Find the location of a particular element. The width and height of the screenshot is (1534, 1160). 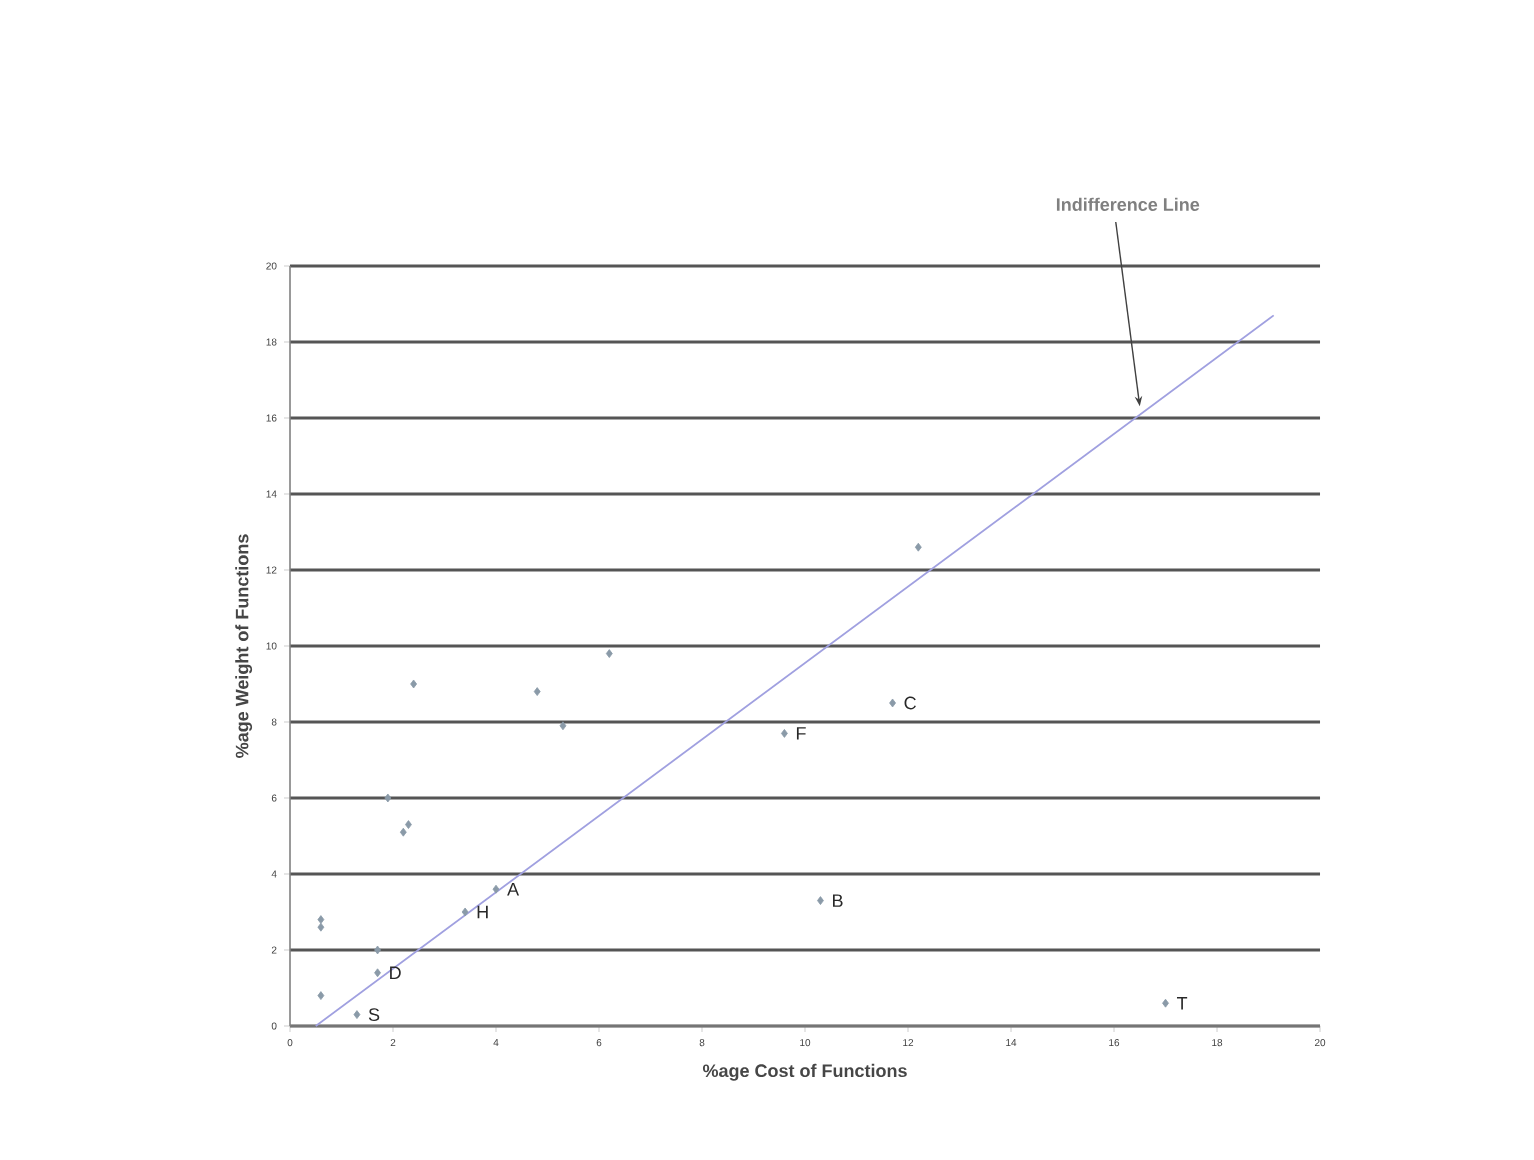

annotation: C is located at coordinates (910, 703).